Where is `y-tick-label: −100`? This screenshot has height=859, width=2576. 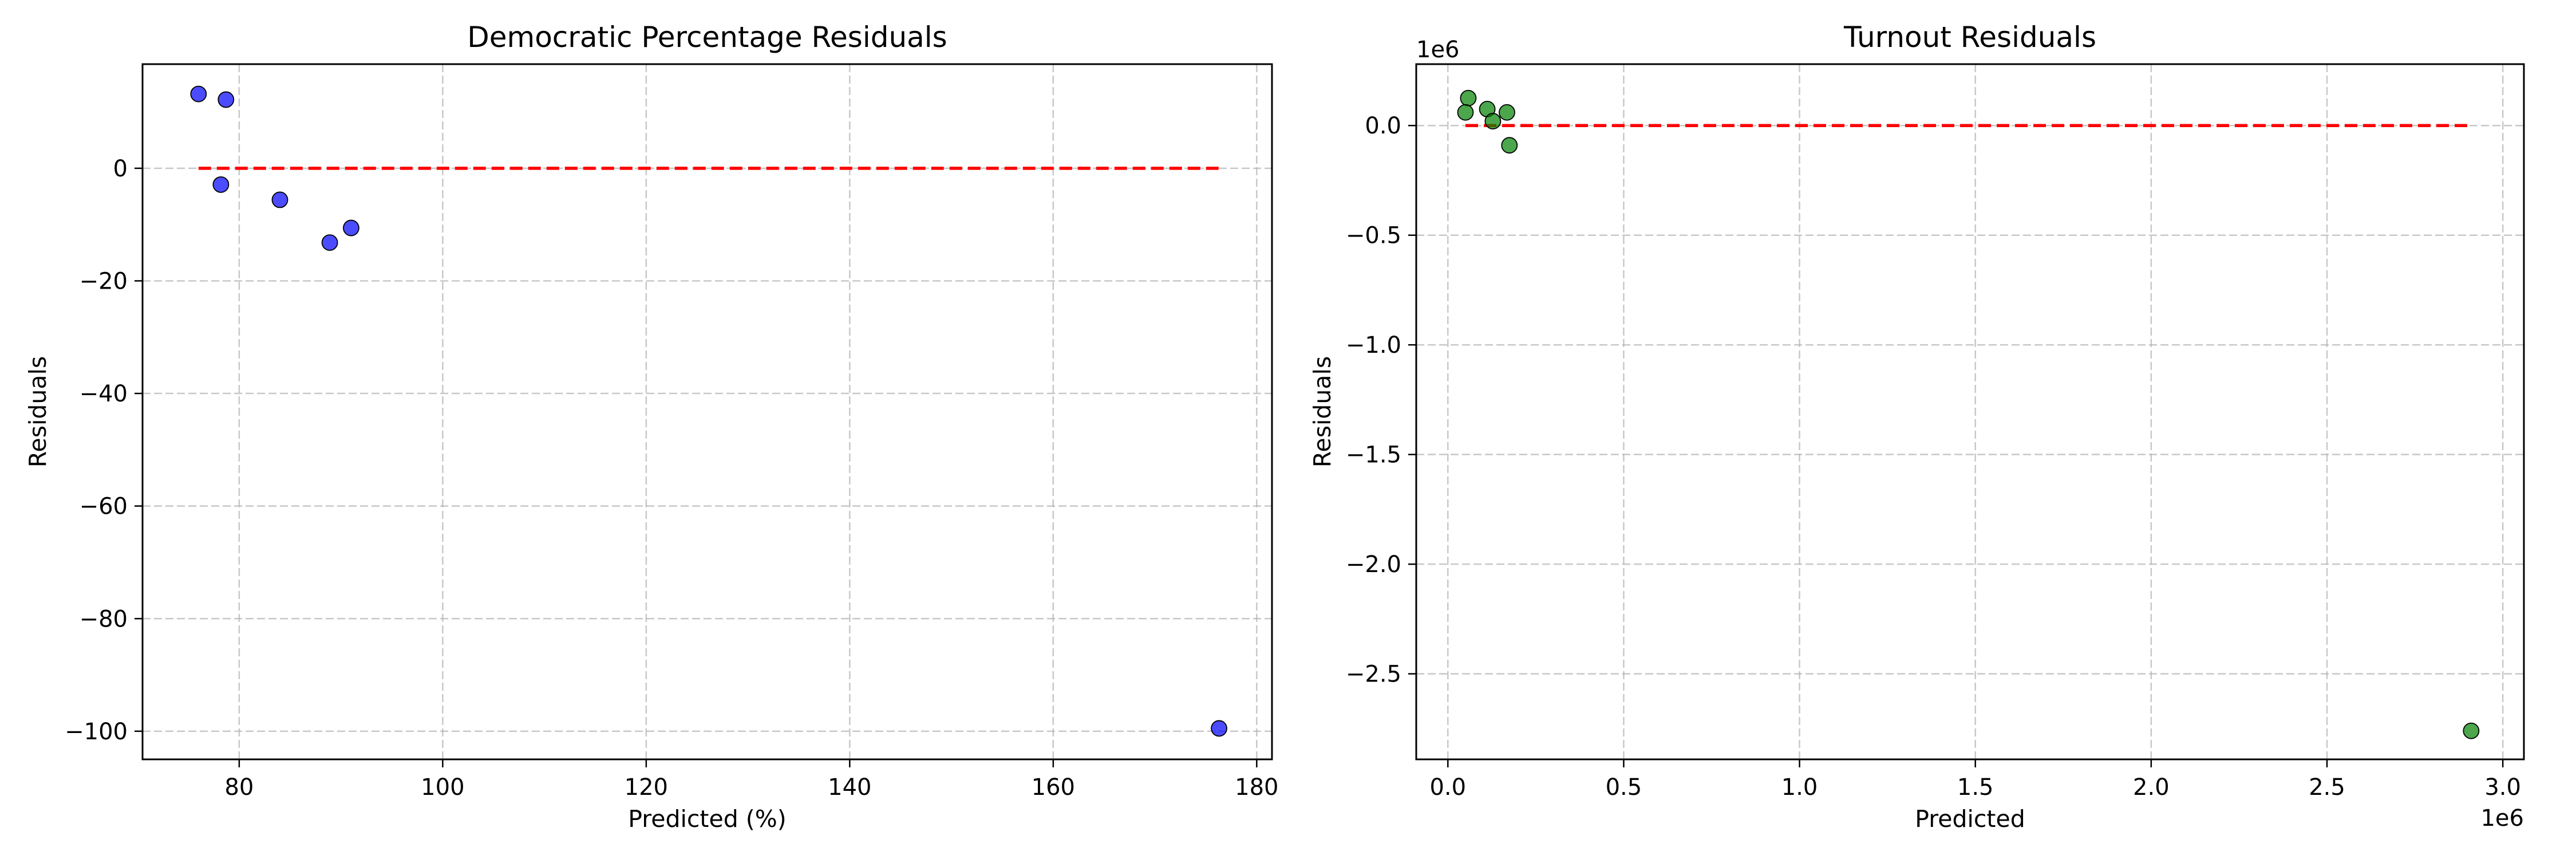
y-tick-label: −100 is located at coordinates (96, 732).